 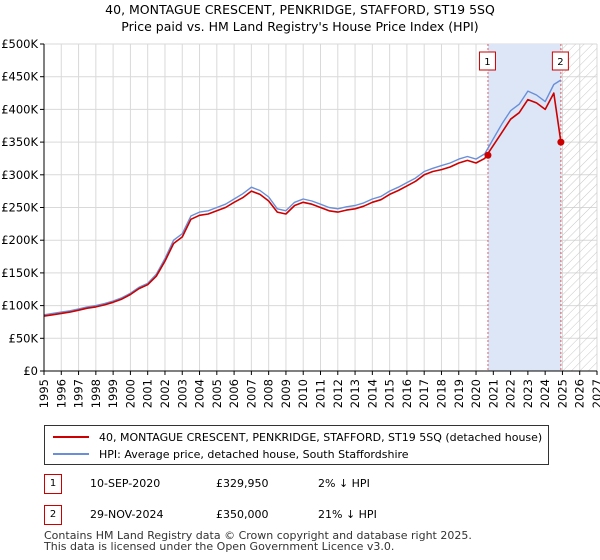 What do you see at coordinates (19, 142) in the screenshot?
I see `y-tick-label: £350K` at bounding box center [19, 142].